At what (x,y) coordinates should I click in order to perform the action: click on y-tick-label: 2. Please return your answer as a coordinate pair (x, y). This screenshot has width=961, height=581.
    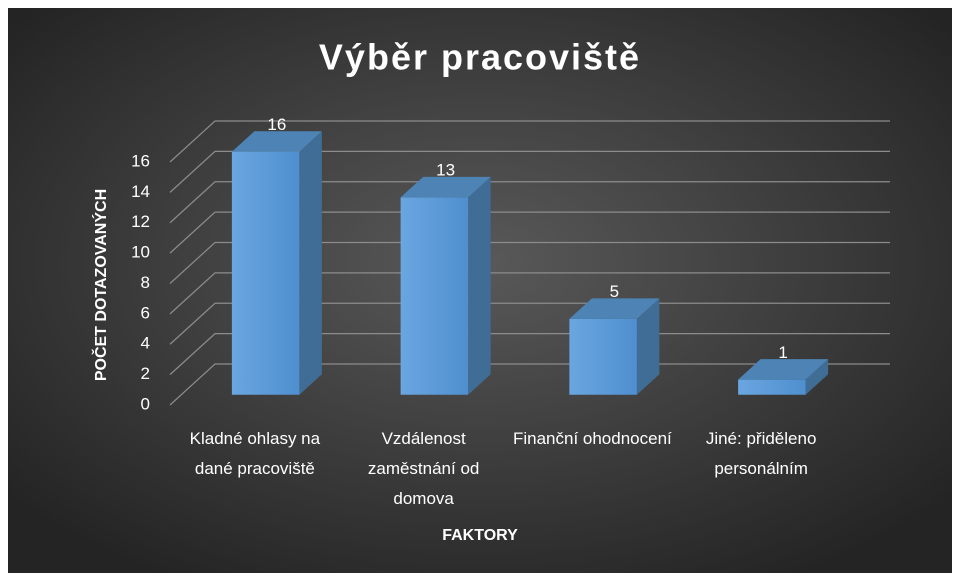
    Looking at the image, I should click on (145, 373).